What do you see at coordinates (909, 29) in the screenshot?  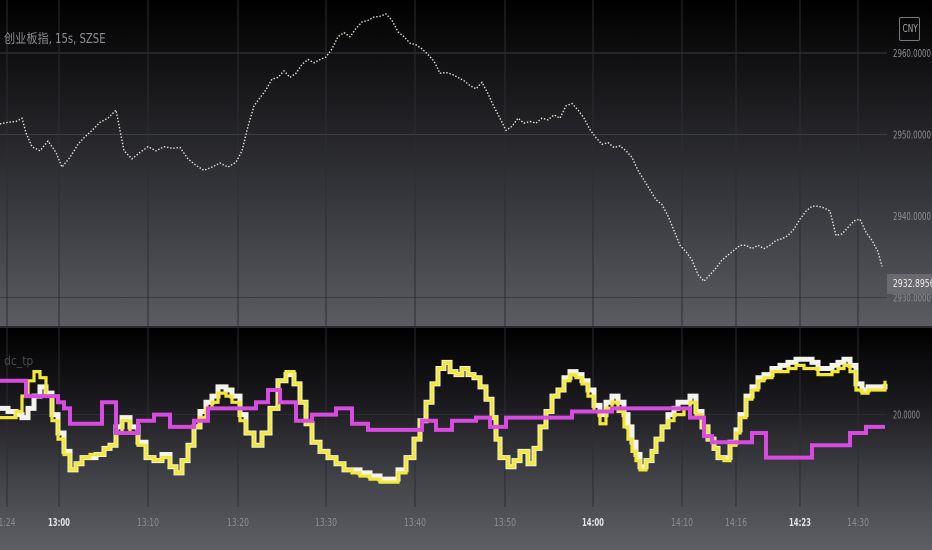 I see `currency-badge: CNY` at bounding box center [909, 29].